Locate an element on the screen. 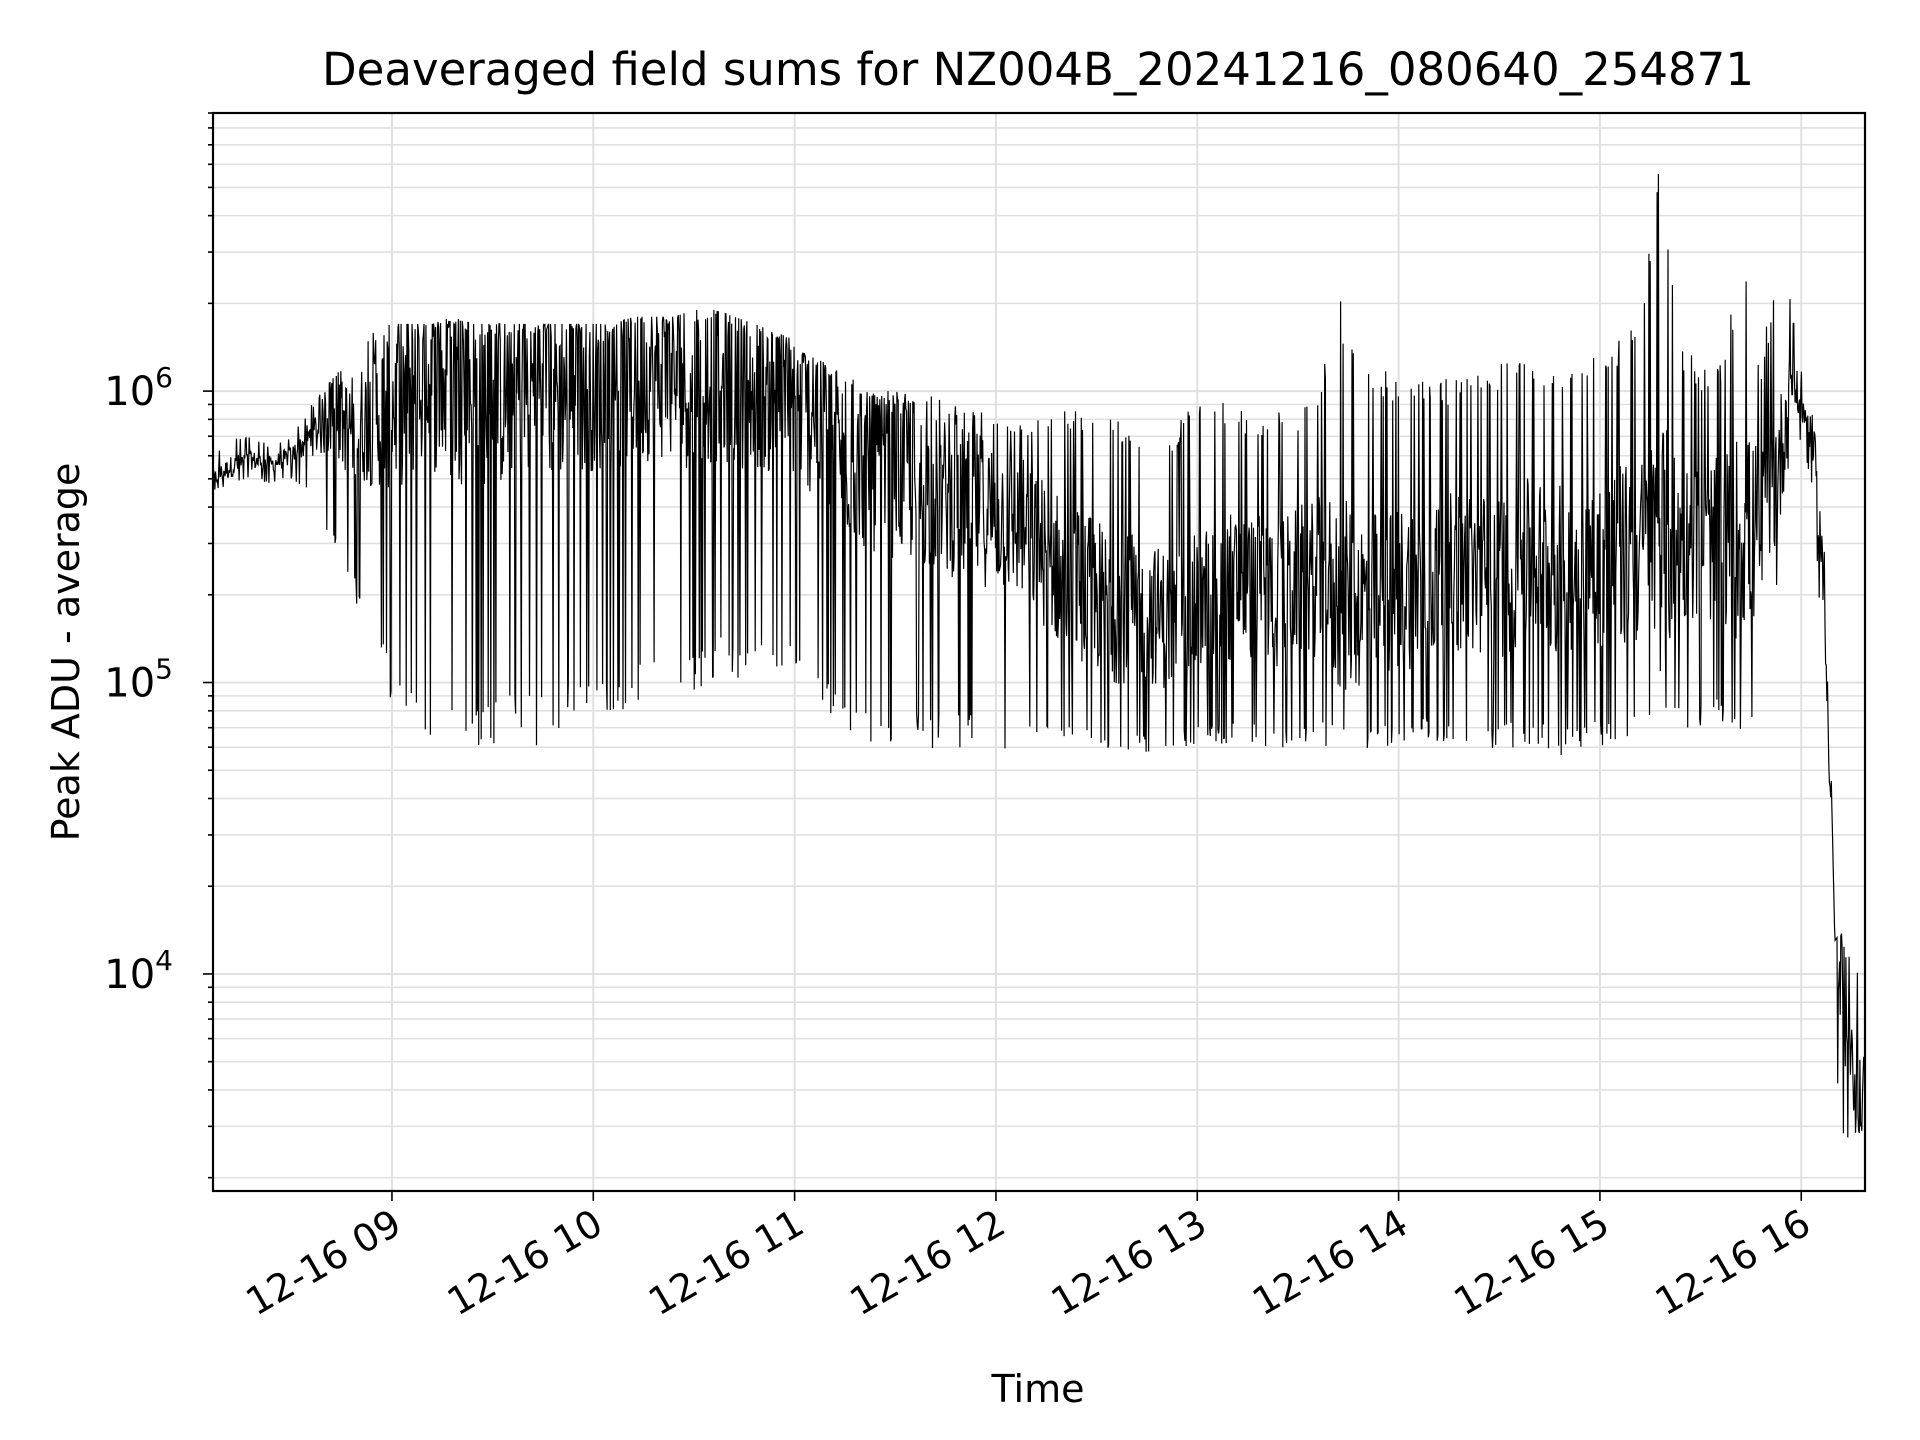  y-axis-label: Peak ADU - average is located at coordinates (66, 652).